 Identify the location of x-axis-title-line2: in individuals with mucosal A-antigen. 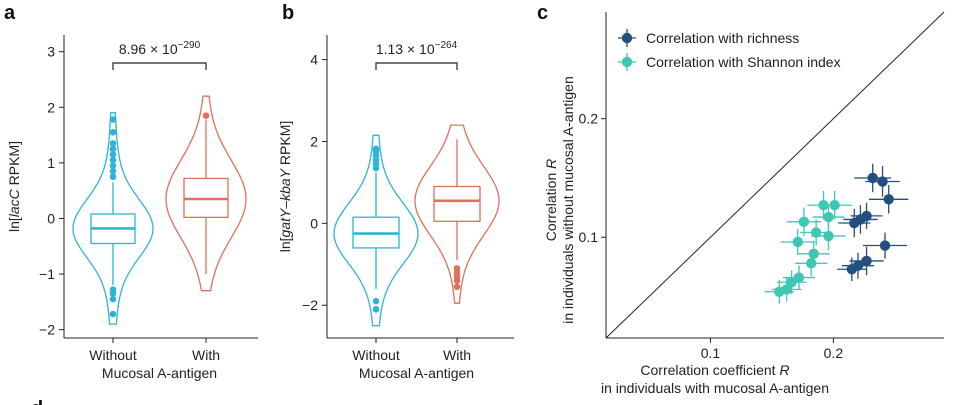
(715, 388).